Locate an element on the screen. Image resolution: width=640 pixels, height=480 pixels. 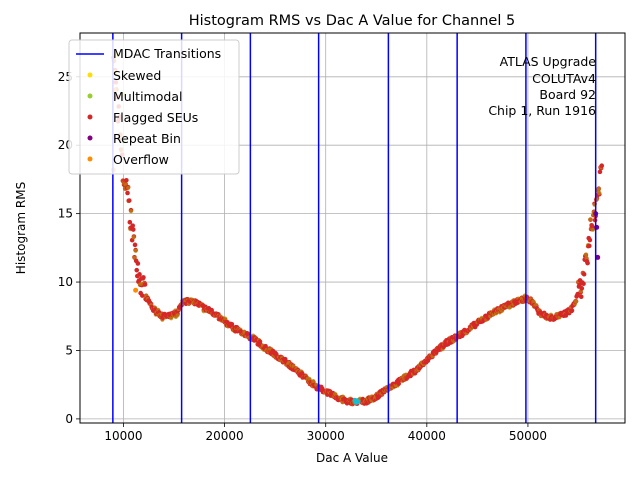
x-tick-label: 30000 is located at coordinates (326, 436).